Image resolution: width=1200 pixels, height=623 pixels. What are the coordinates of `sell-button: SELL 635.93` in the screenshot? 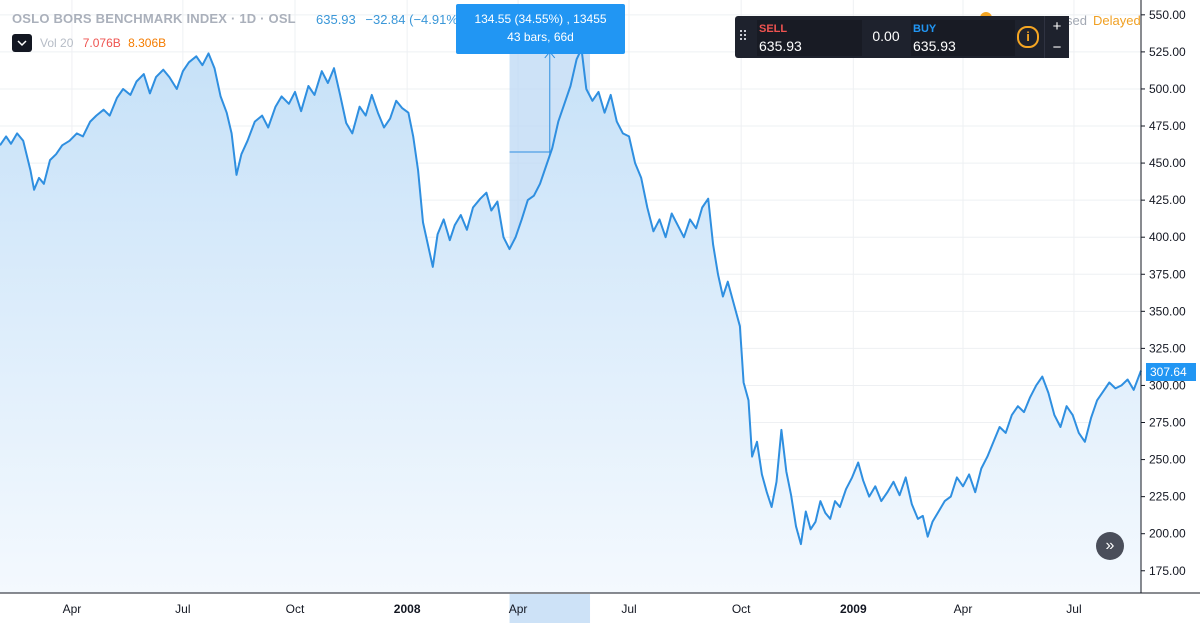 It's located at (809, 38).